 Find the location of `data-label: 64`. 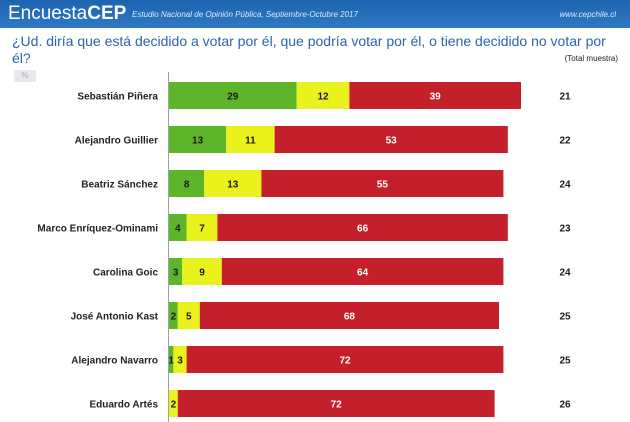

data-label: 64 is located at coordinates (363, 273).